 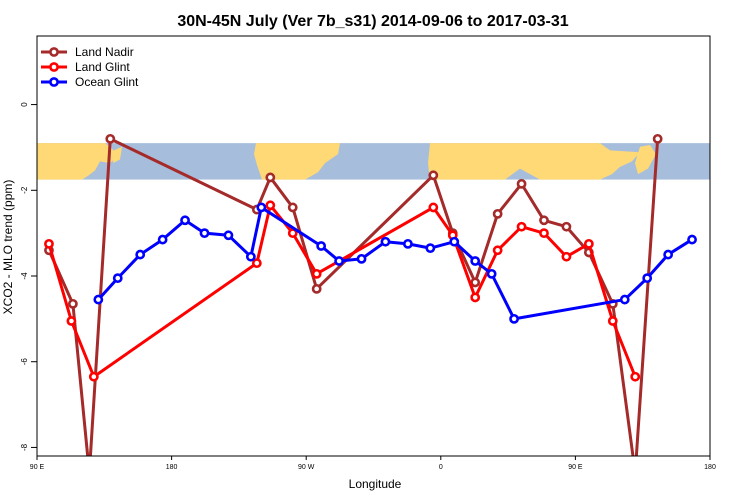 I want to click on world-map-band, so click(x=373, y=161).